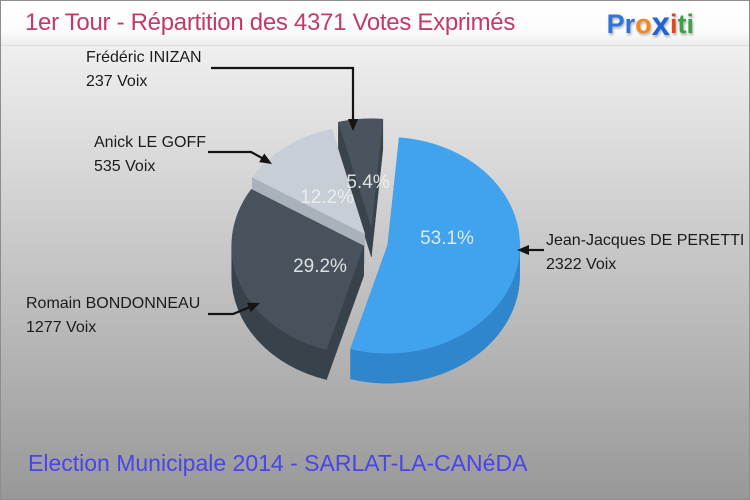 The height and width of the screenshot is (500, 750). What do you see at coordinates (229, 310) in the screenshot?
I see `leader-line-bondonneau` at bounding box center [229, 310].